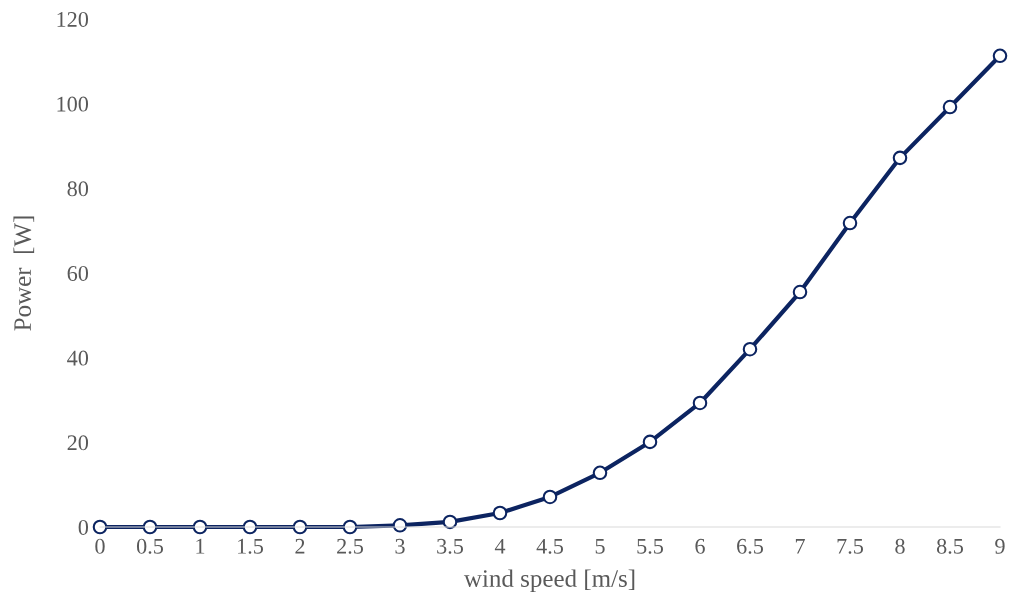 The height and width of the screenshot is (611, 1010). Describe the element at coordinates (78, 358) in the screenshot. I see `y-tick-label: 40` at that location.